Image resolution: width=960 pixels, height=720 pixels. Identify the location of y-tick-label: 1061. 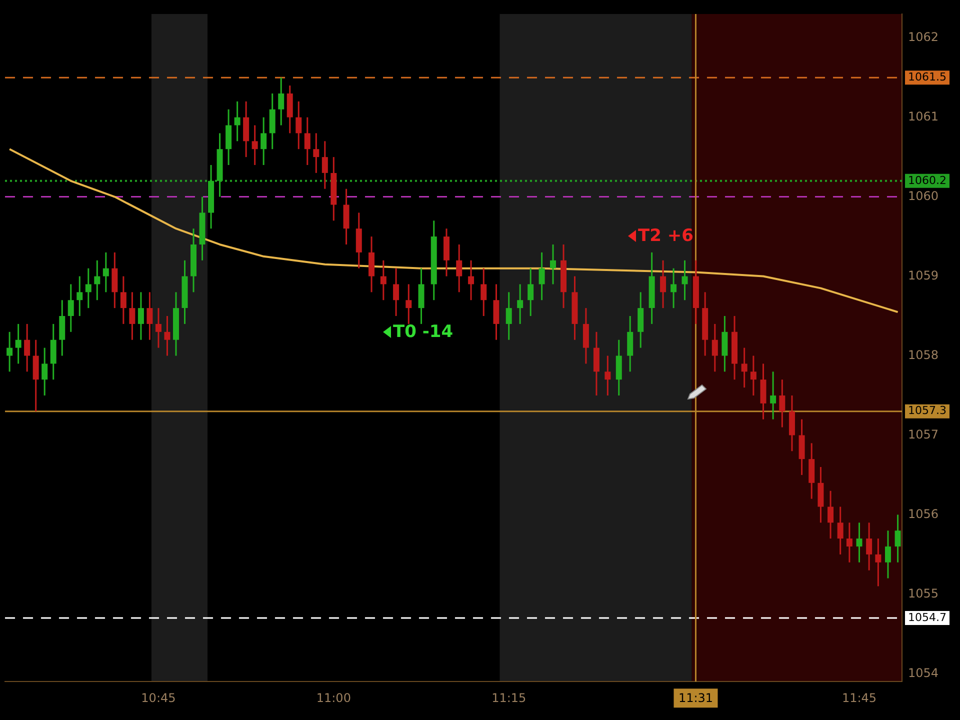
(923, 116).